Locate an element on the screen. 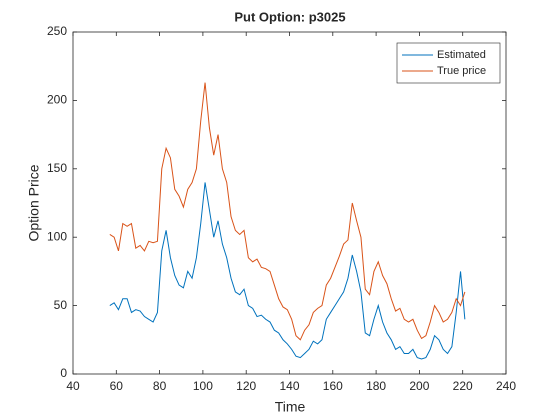  x-tick-label: 40 is located at coordinates (73, 386).